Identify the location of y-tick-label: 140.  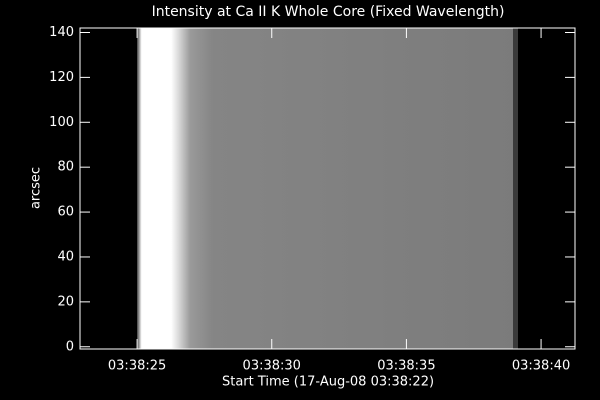
(61, 32).